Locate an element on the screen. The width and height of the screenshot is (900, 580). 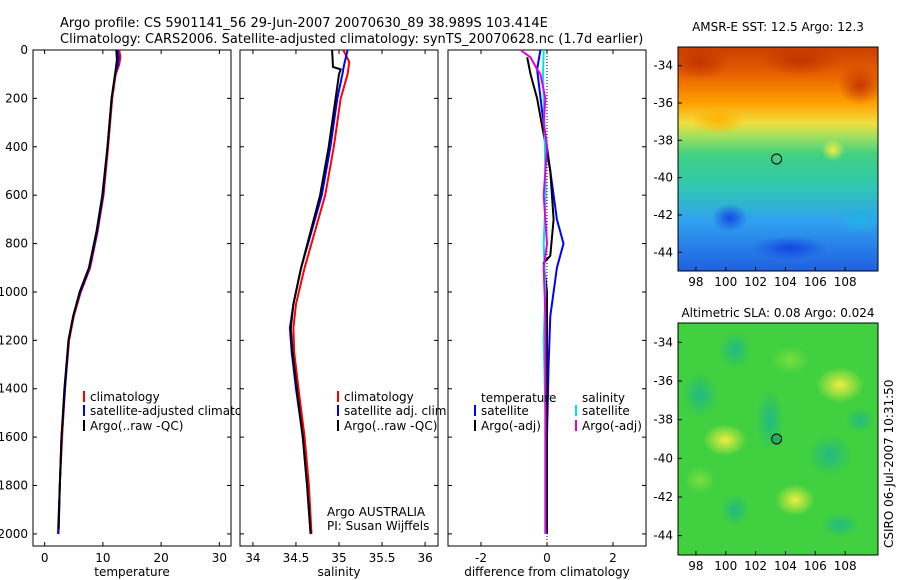
legend-swatch-sal-satellite is located at coordinates (576, 410).